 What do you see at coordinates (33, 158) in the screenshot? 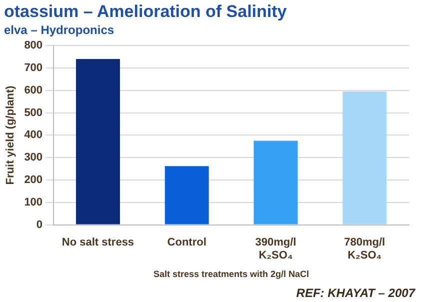
I see `y-tick-label: 300` at bounding box center [33, 158].